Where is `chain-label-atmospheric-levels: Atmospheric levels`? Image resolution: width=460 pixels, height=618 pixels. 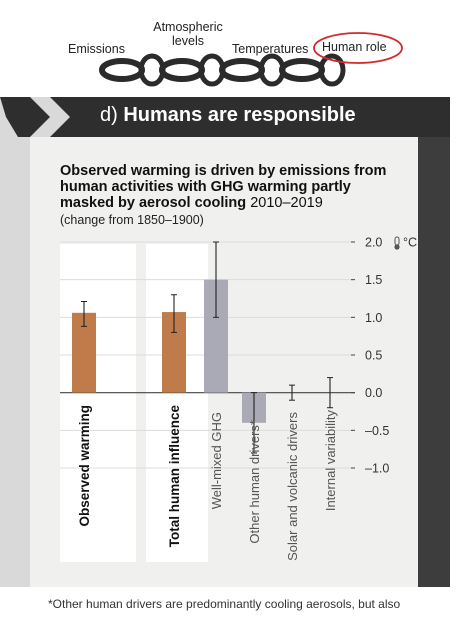
chain-label-atmospheric-levels: Atmospheric levels is located at coordinates (188, 34).